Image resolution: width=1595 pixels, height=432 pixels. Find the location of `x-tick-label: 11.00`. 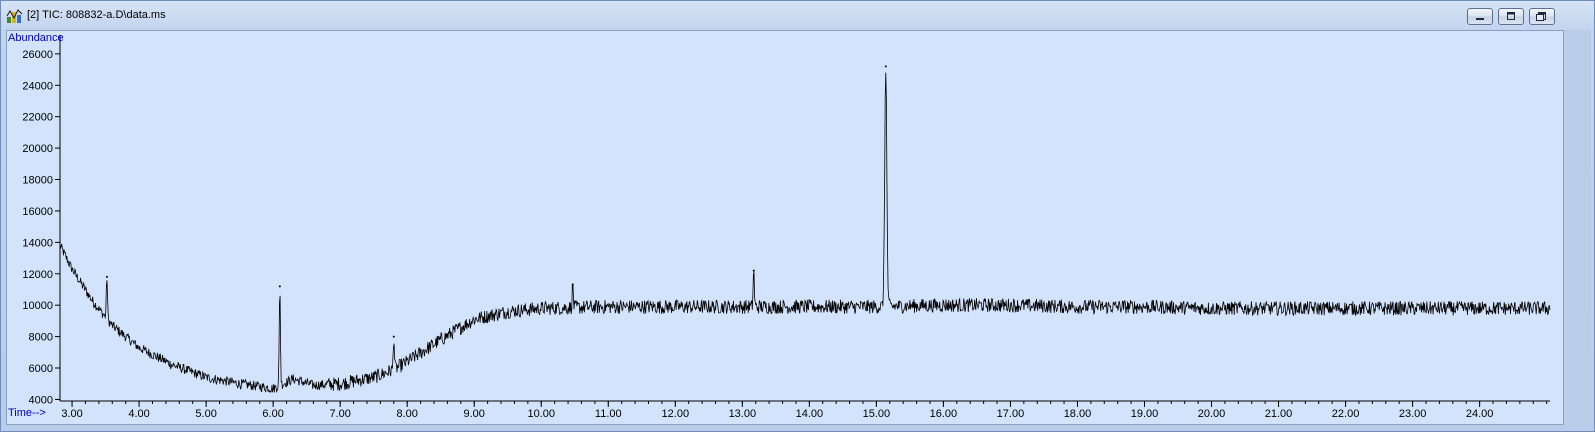

x-tick-label: 11.00 is located at coordinates (608, 414).